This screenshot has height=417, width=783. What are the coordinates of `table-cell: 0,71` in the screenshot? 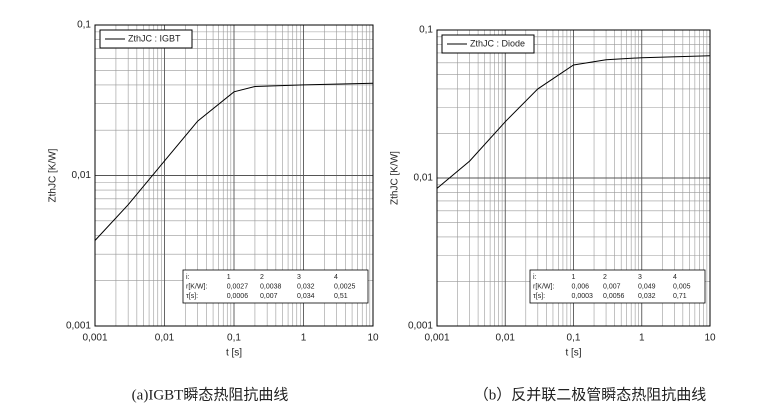 It's located at (680, 296).